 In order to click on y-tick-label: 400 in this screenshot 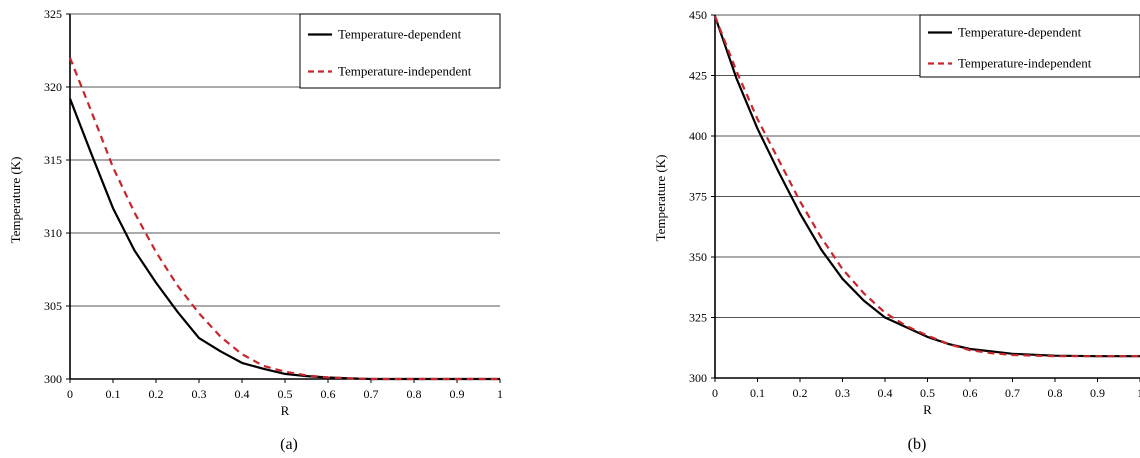, I will do `click(698, 136)`.